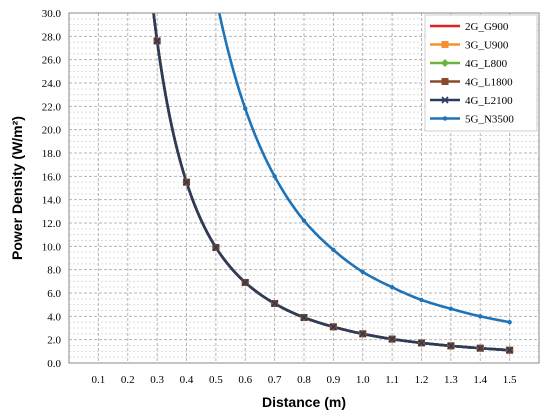 The width and height of the screenshot is (550, 419). I want to click on legend-label: 4G_L800, so click(486, 64).